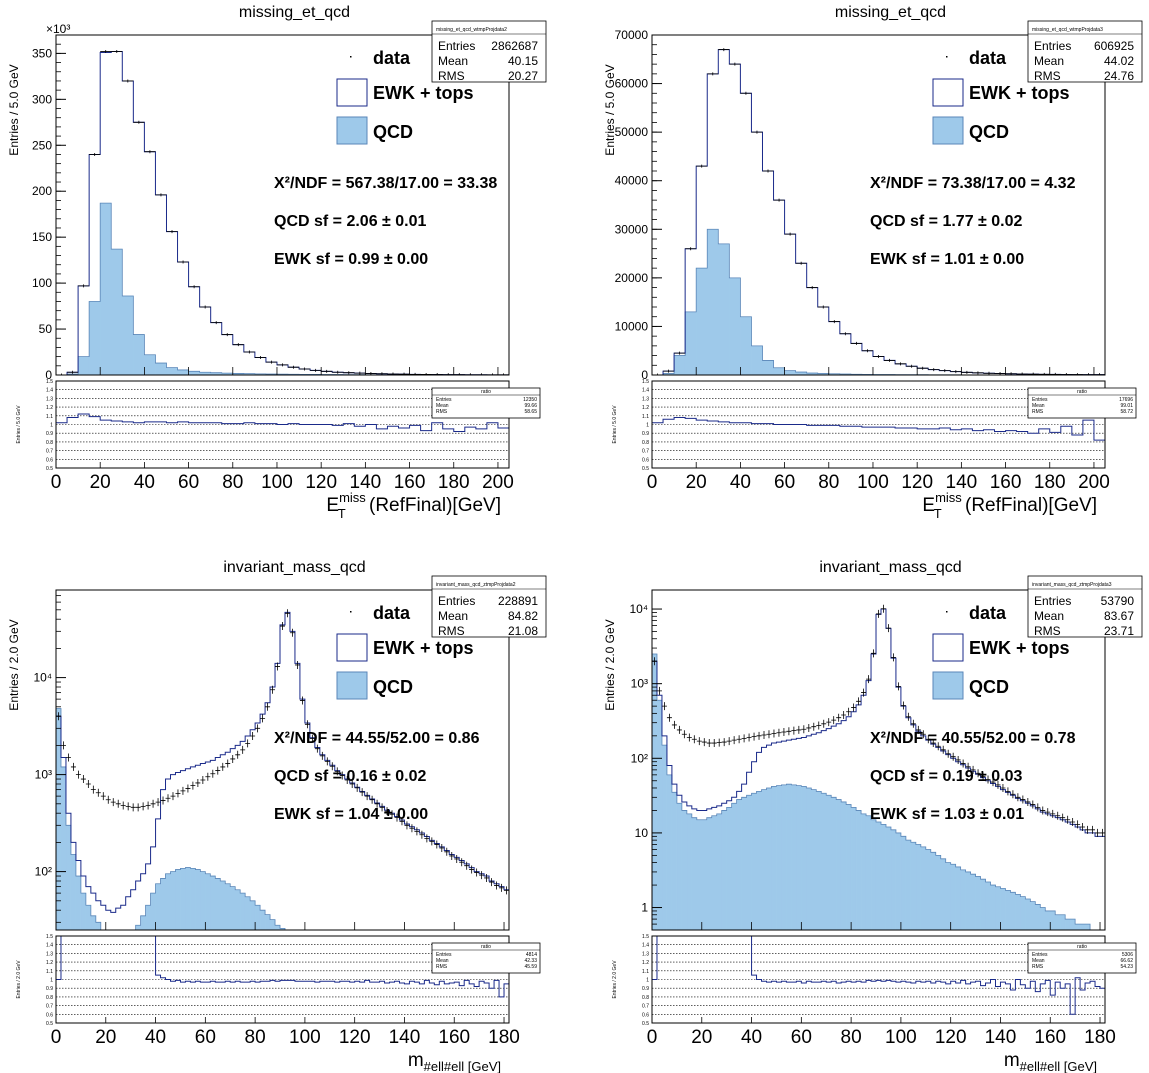  I want to click on ratio-y-tick-label: 0.6, so click(49, 460).